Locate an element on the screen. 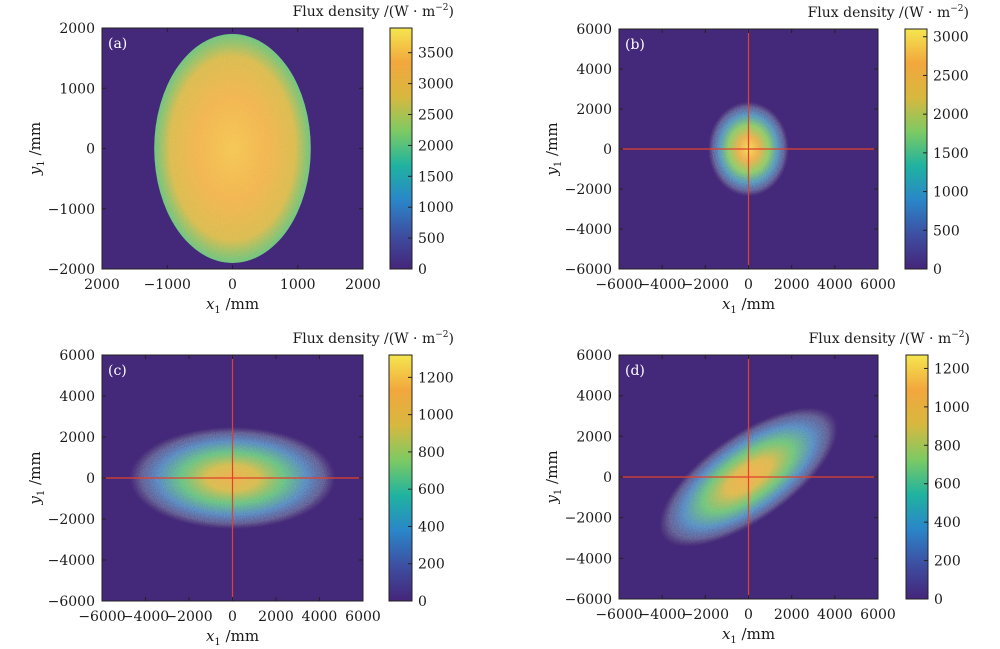 The width and height of the screenshot is (1000, 649). panel-label: (d) is located at coordinates (635, 371).